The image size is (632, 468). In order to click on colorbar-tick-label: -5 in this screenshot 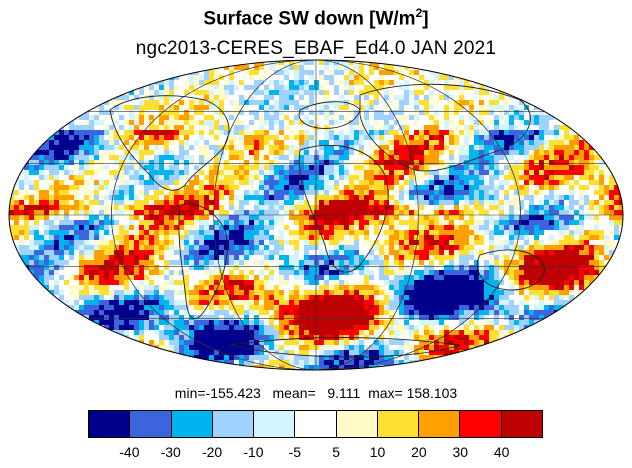, I will do `click(295, 452)`.